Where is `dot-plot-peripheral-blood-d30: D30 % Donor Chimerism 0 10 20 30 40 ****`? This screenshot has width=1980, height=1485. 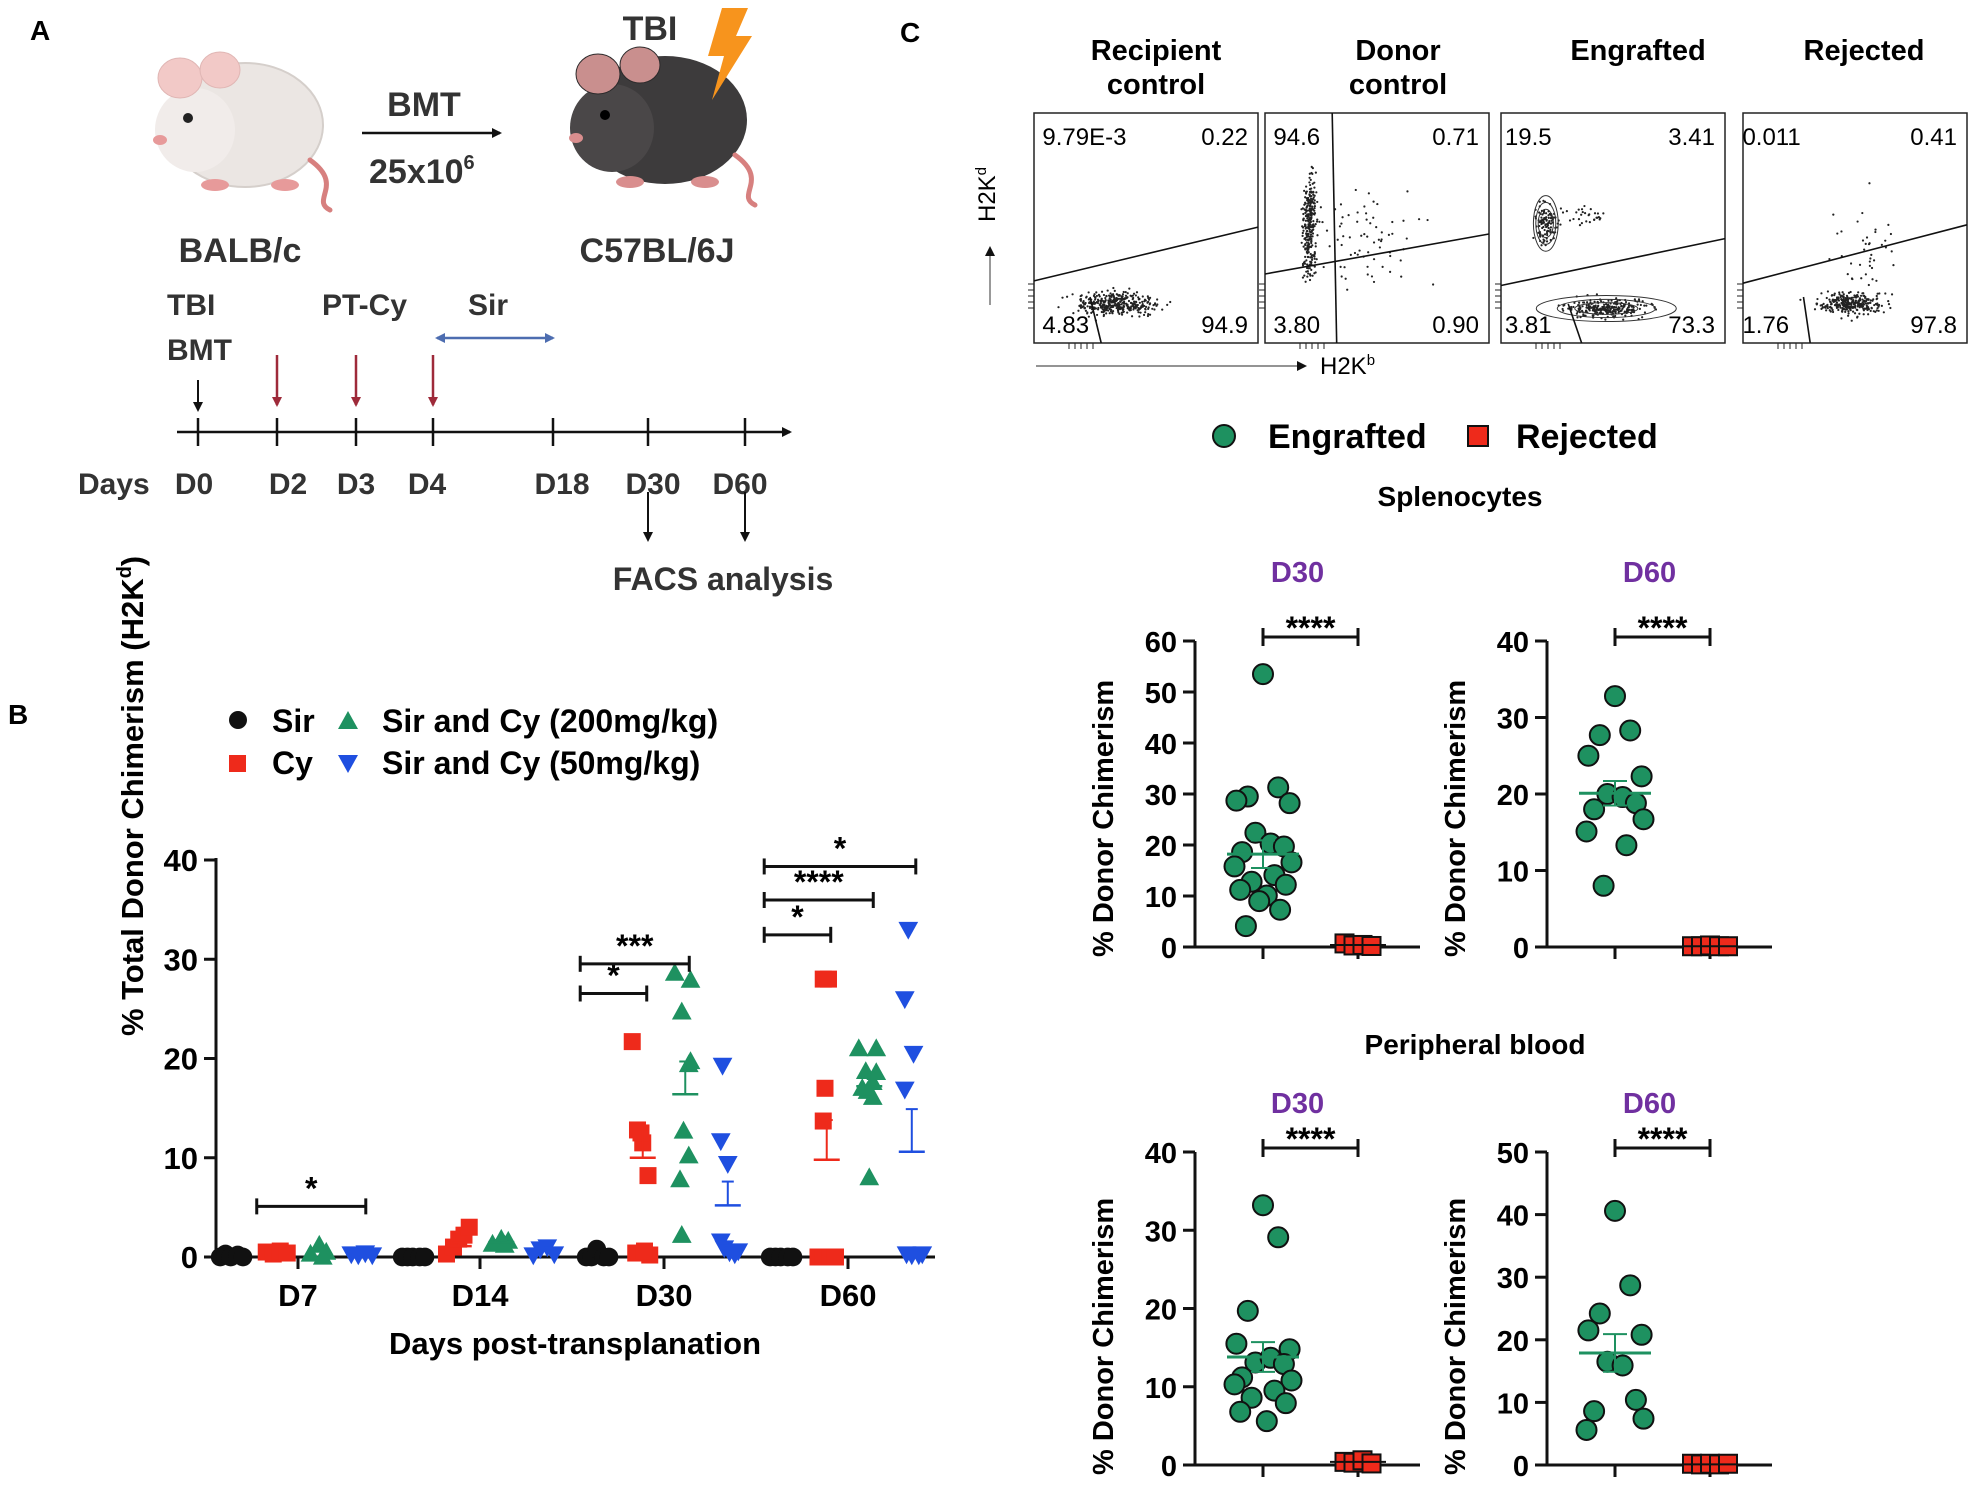 dot-plot-peripheral-blood-d30: D30 % Donor Chimerism 0 10 20 30 40 **** is located at coordinates (1254, 1285).